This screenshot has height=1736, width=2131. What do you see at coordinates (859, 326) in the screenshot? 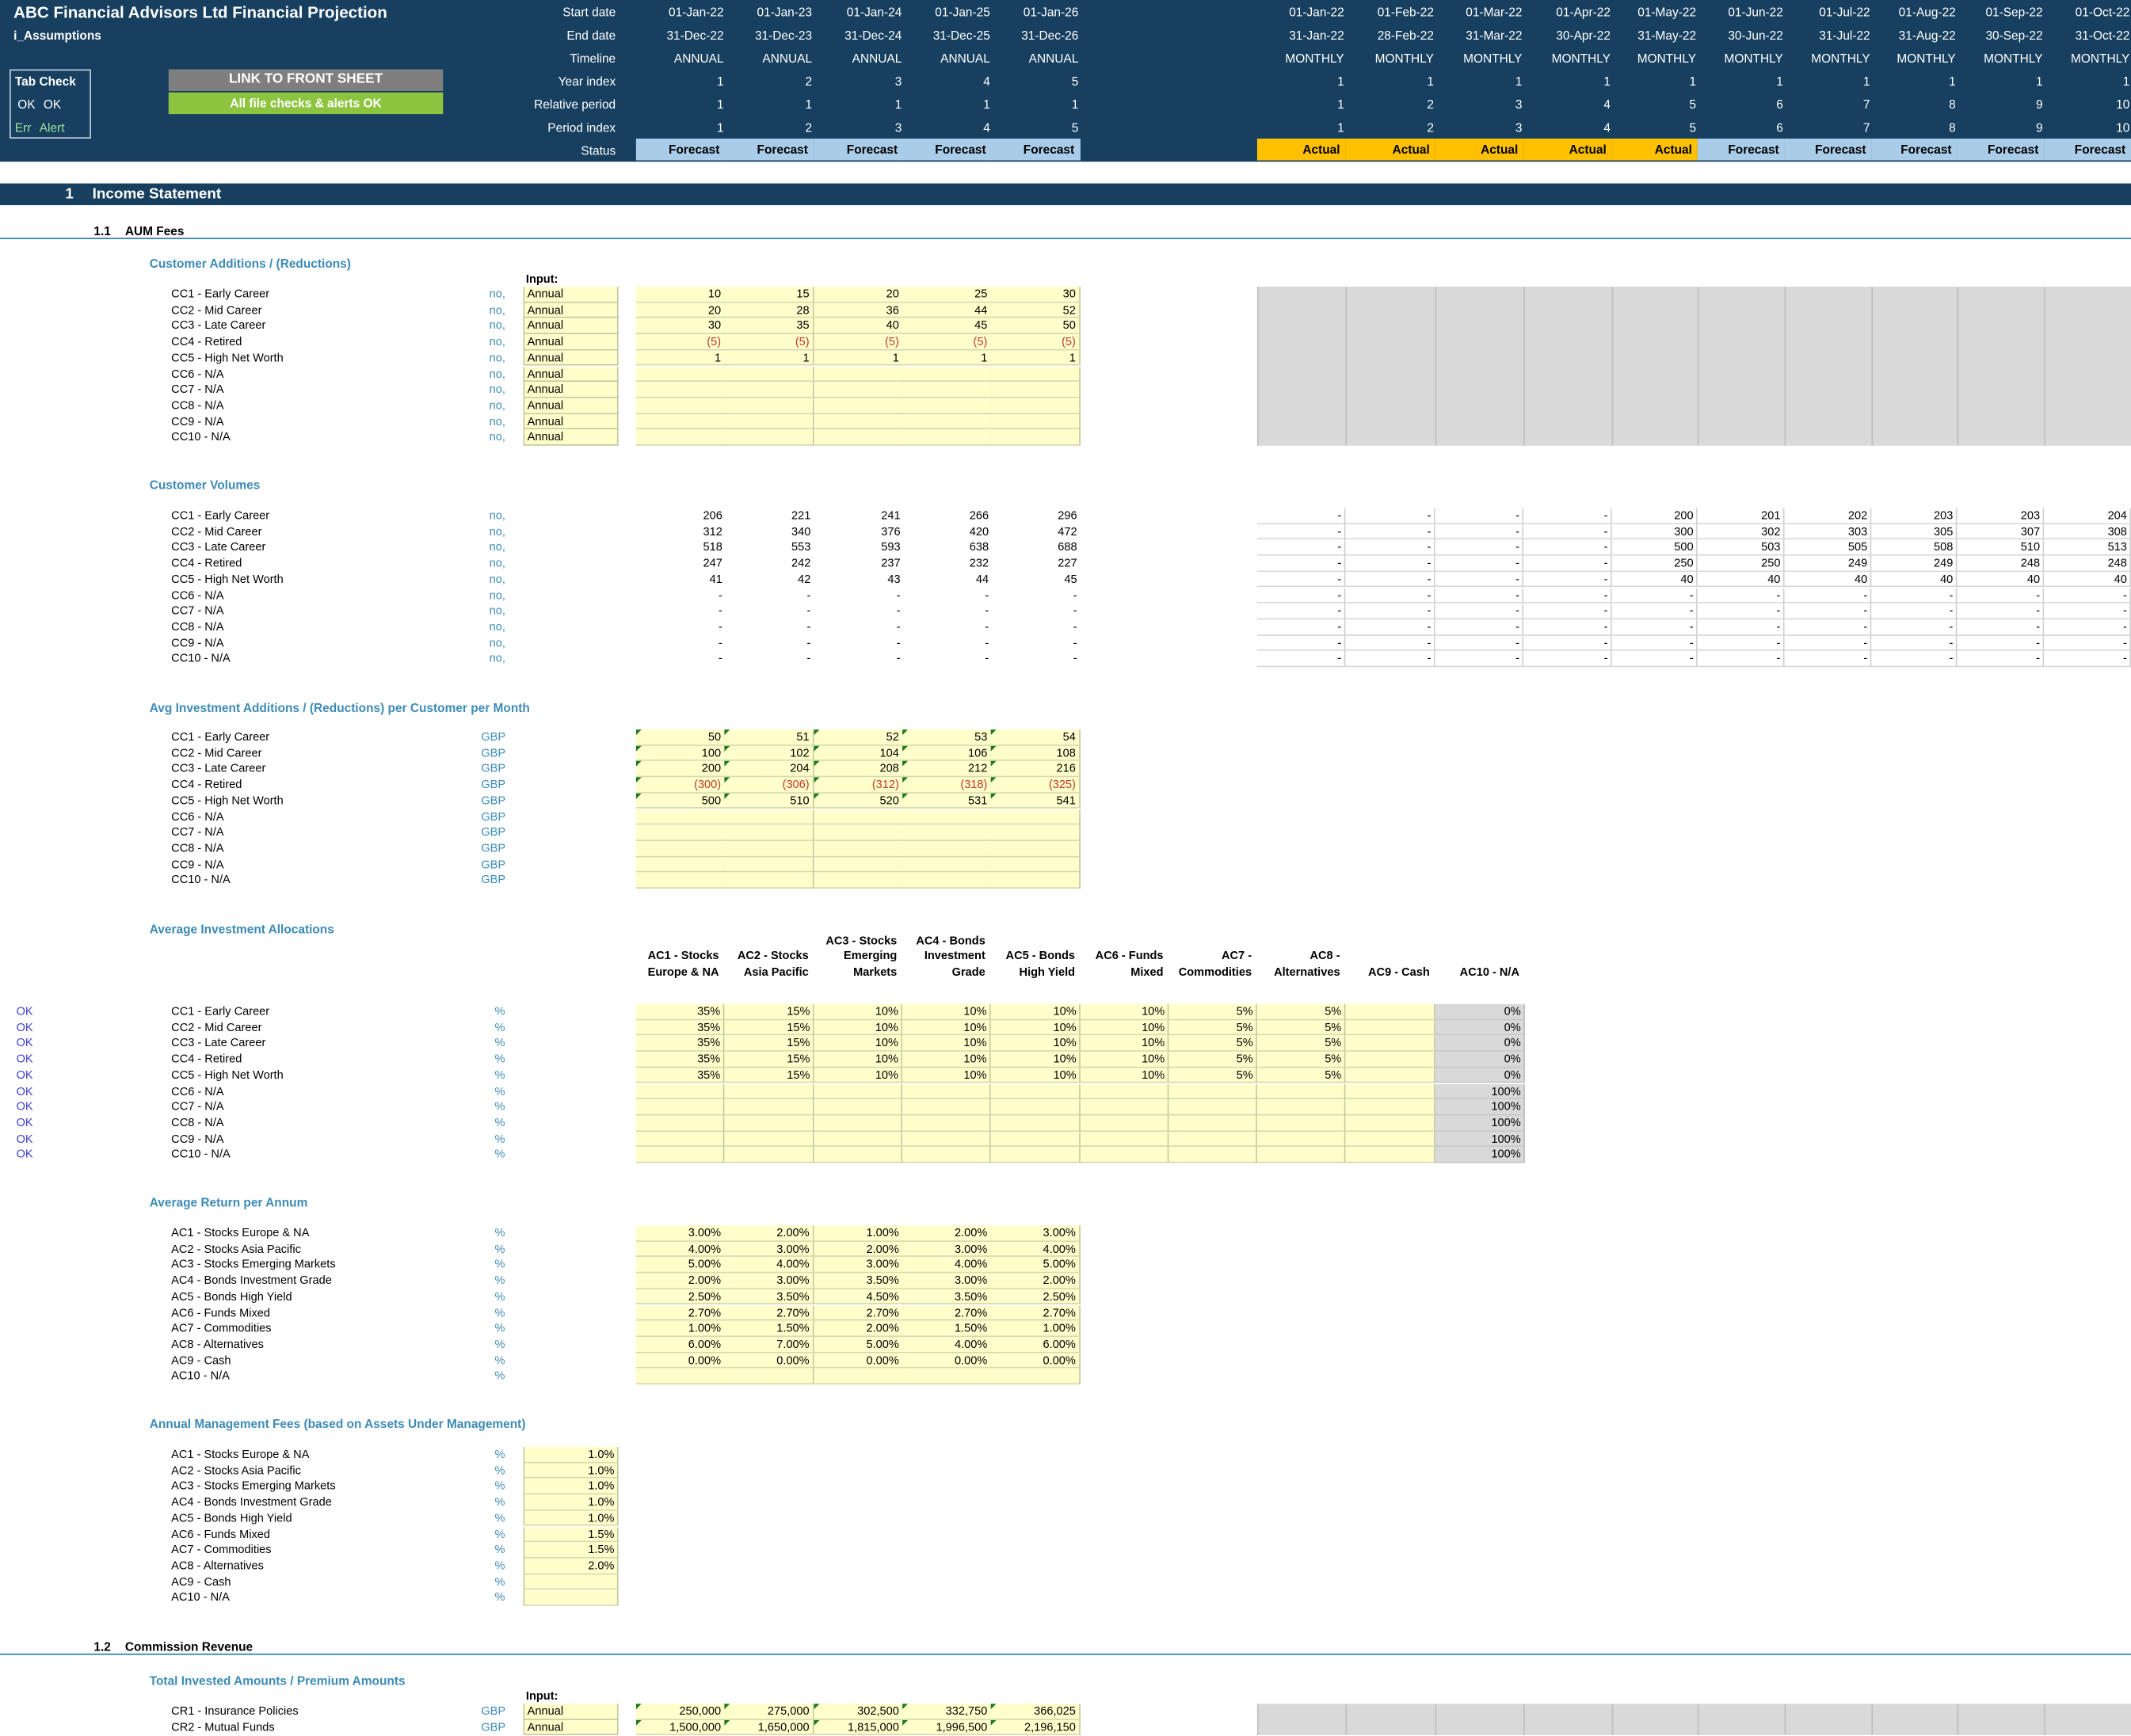
I see `data-cell: 40` at bounding box center [859, 326].